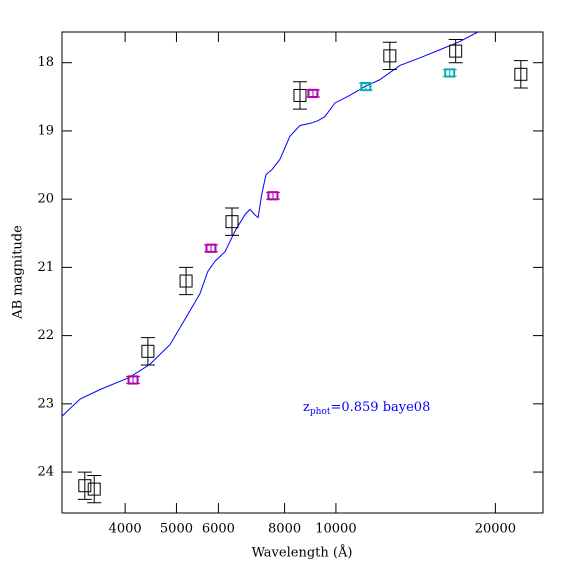  What do you see at coordinates (335, 529) in the screenshot?
I see `x-tick-label: 10000` at bounding box center [335, 529].